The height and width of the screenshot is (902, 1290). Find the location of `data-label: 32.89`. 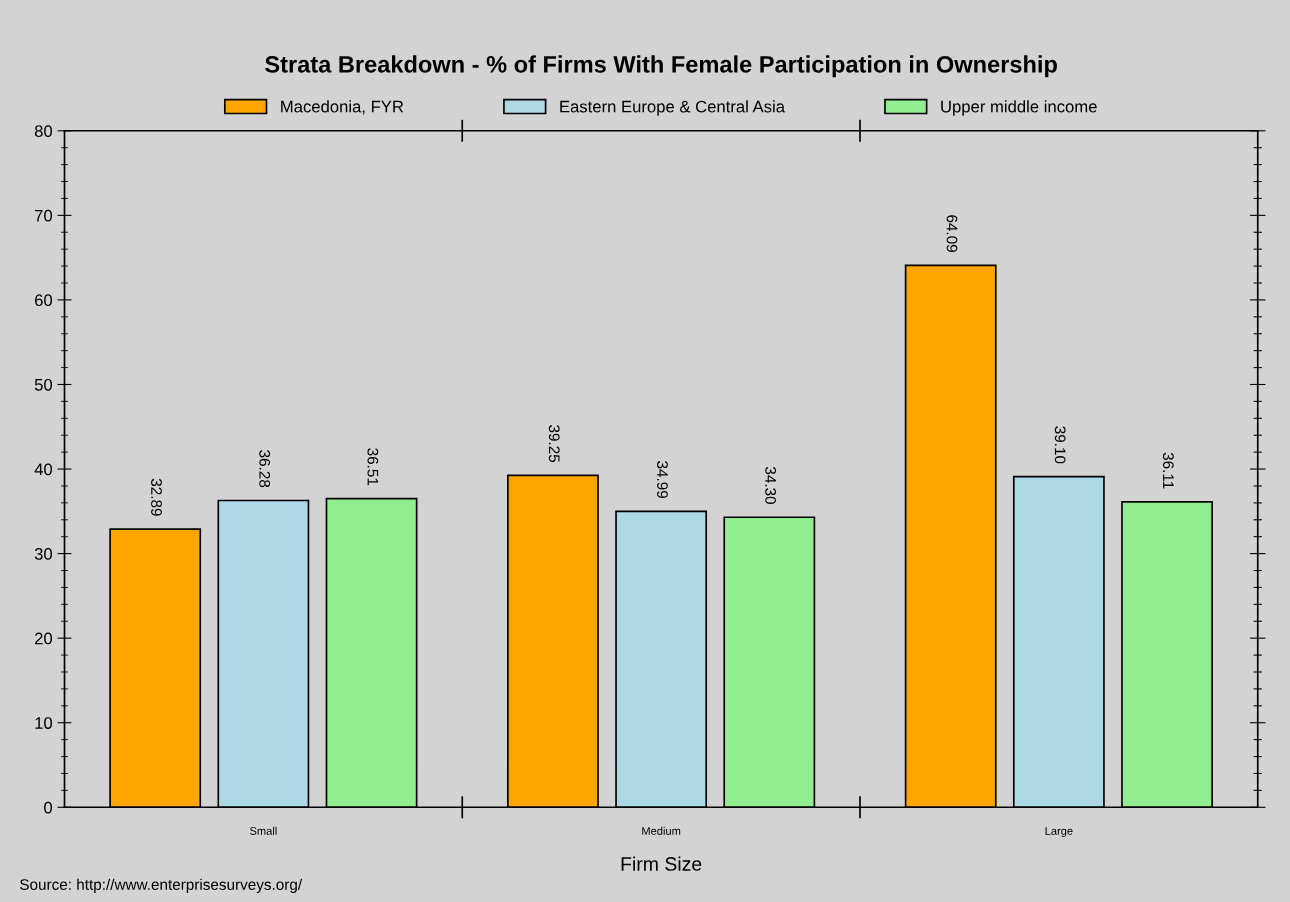

data-label: 32.89 is located at coordinates (156, 497).